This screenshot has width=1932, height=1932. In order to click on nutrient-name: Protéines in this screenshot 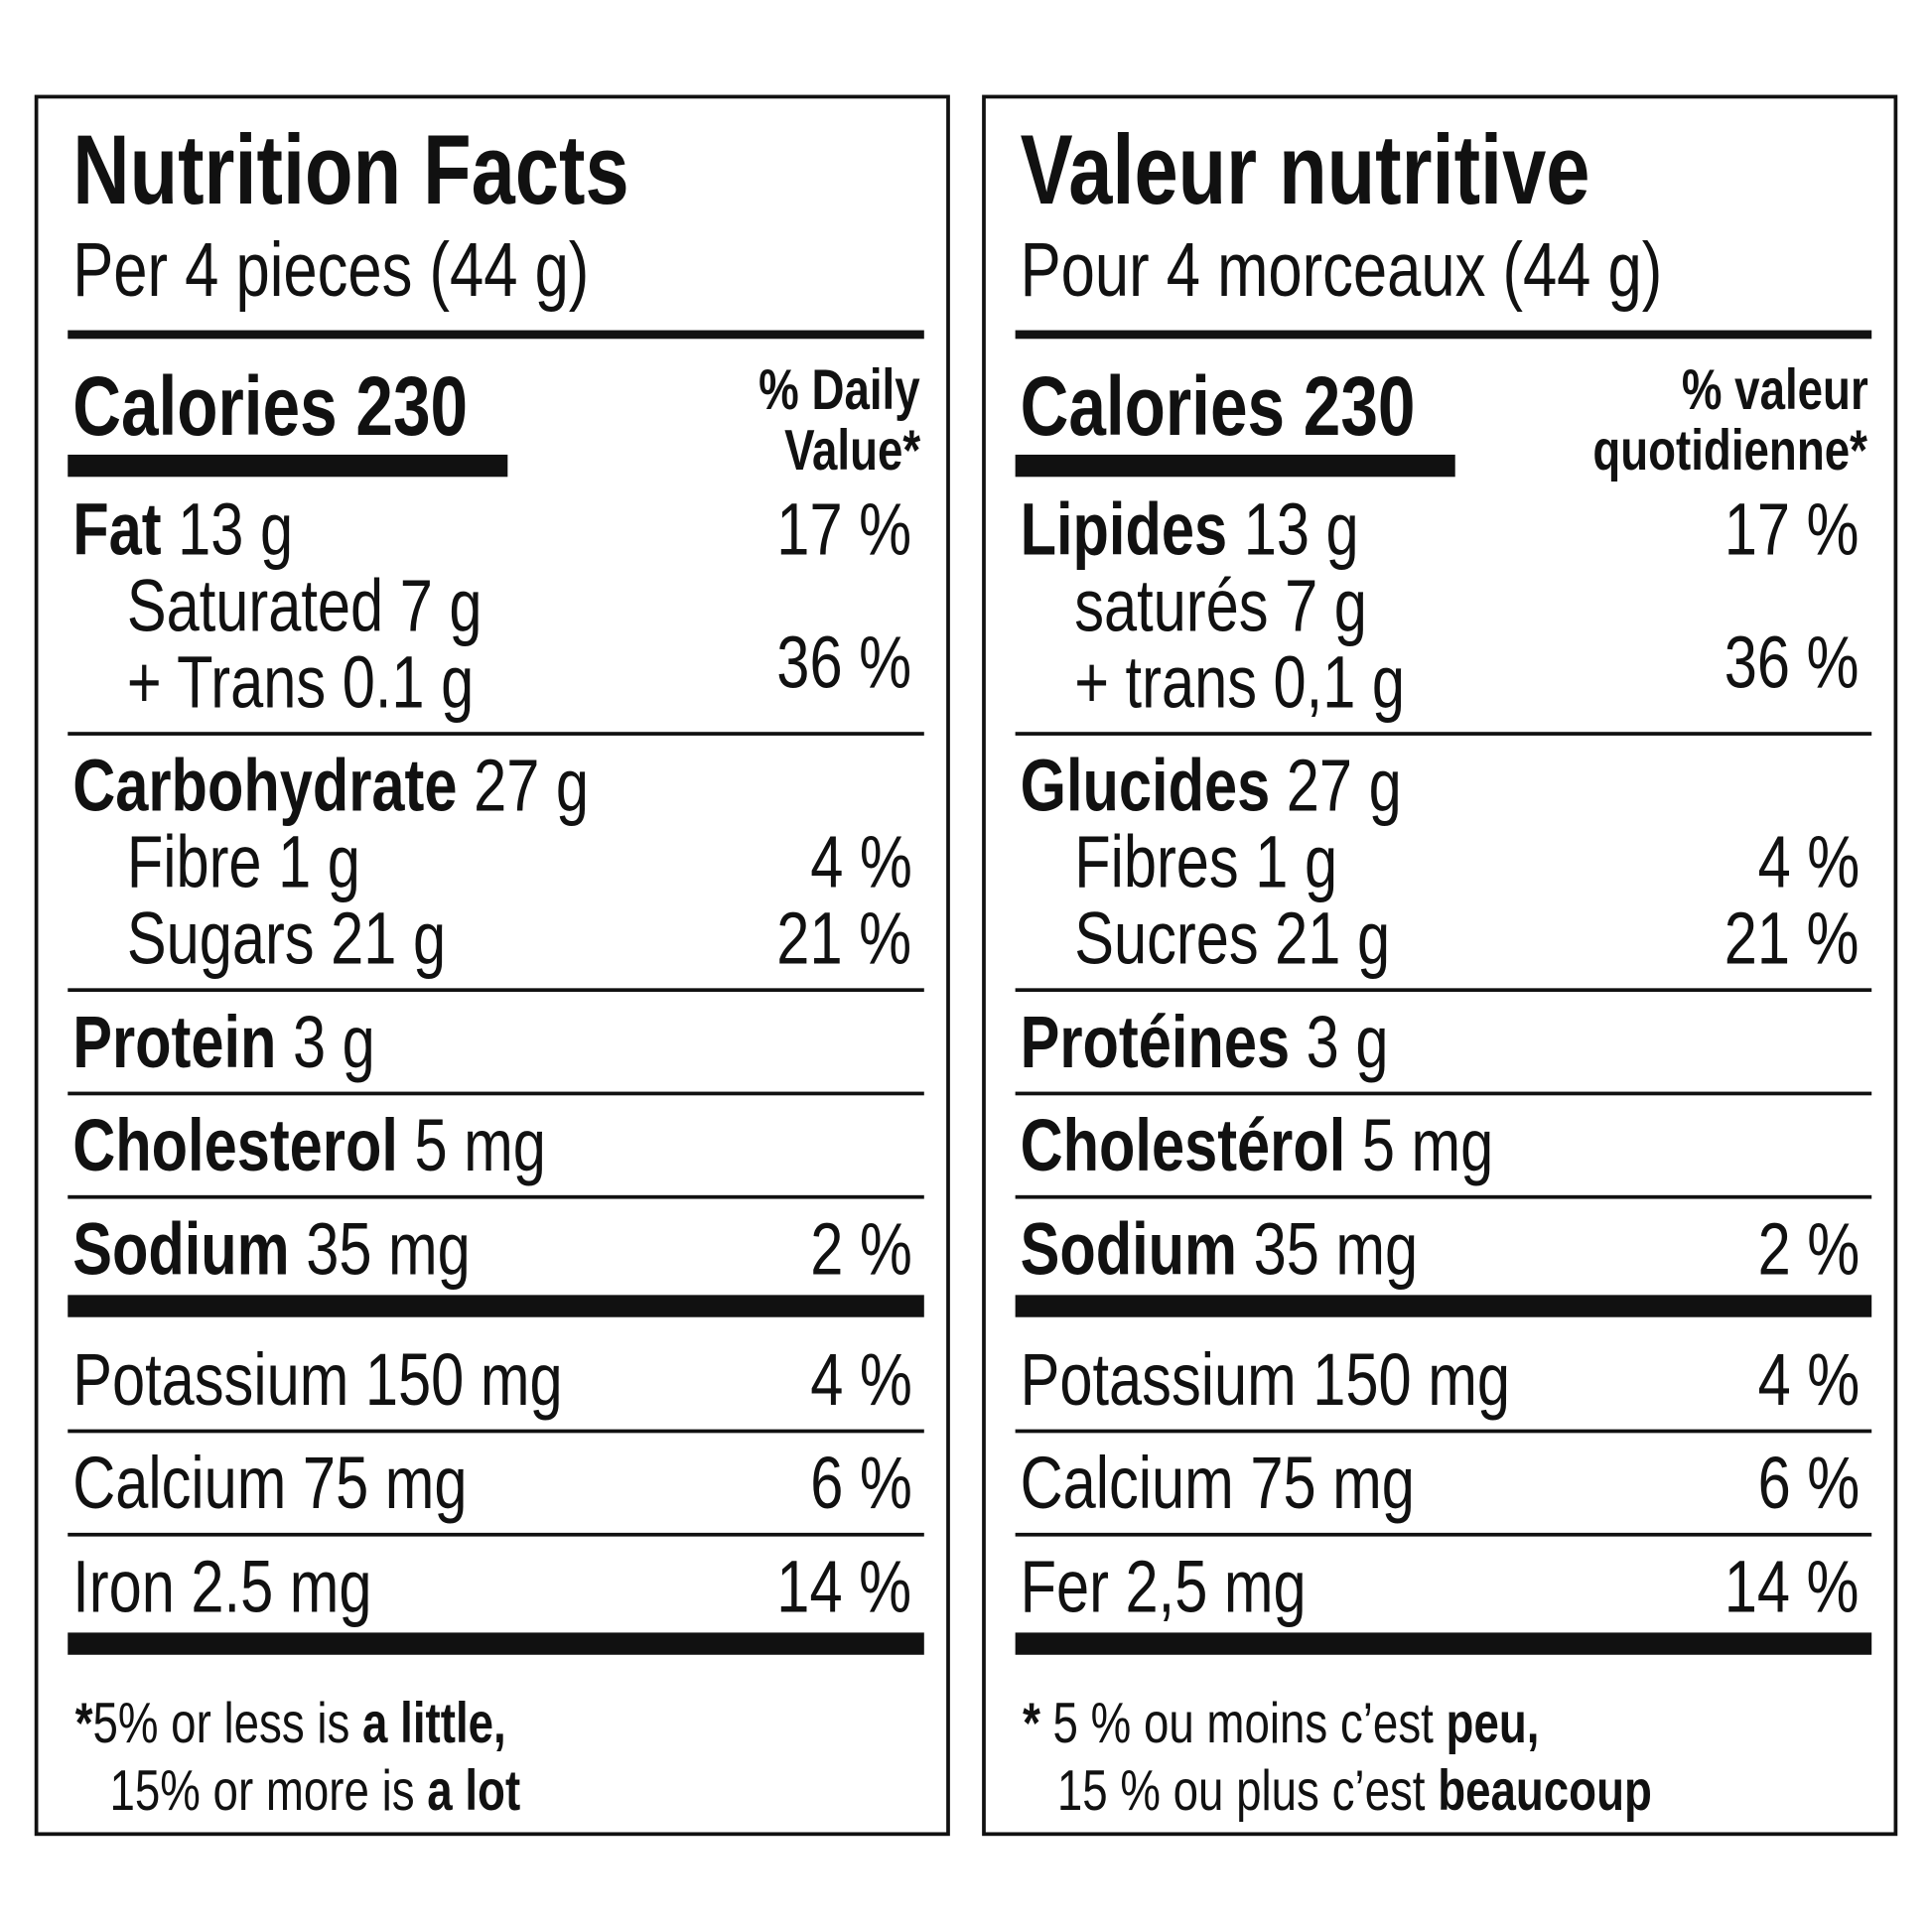, I will do `click(1156, 1042)`.